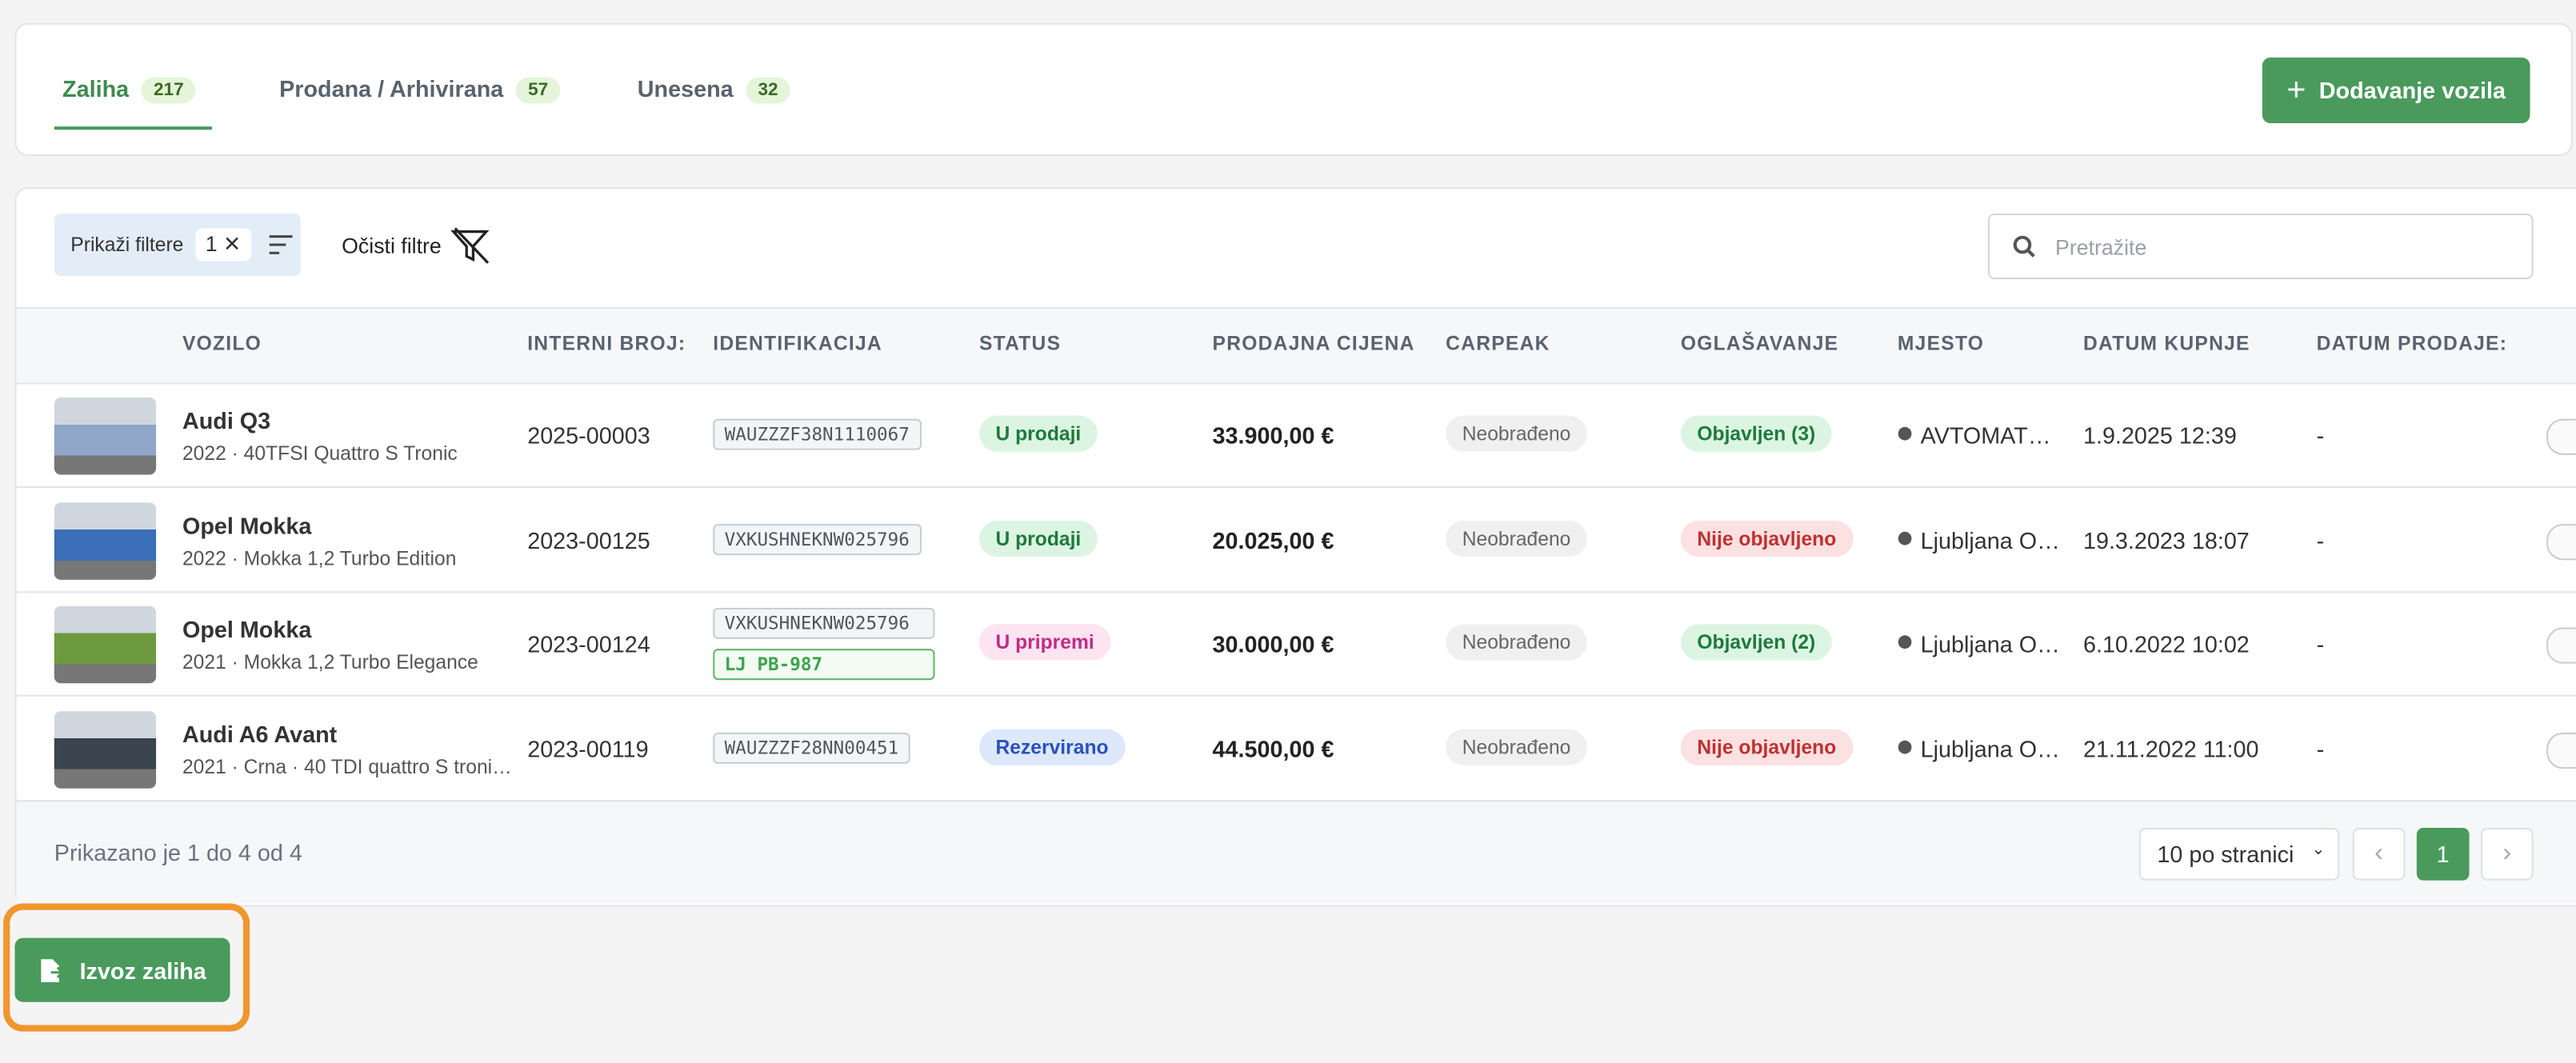 This screenshot has width=2576, height=1063. Describe the element at coordinates (817, 539) in the screenshot. I see `vin: VXKUSHNEKNW025796` at that location.